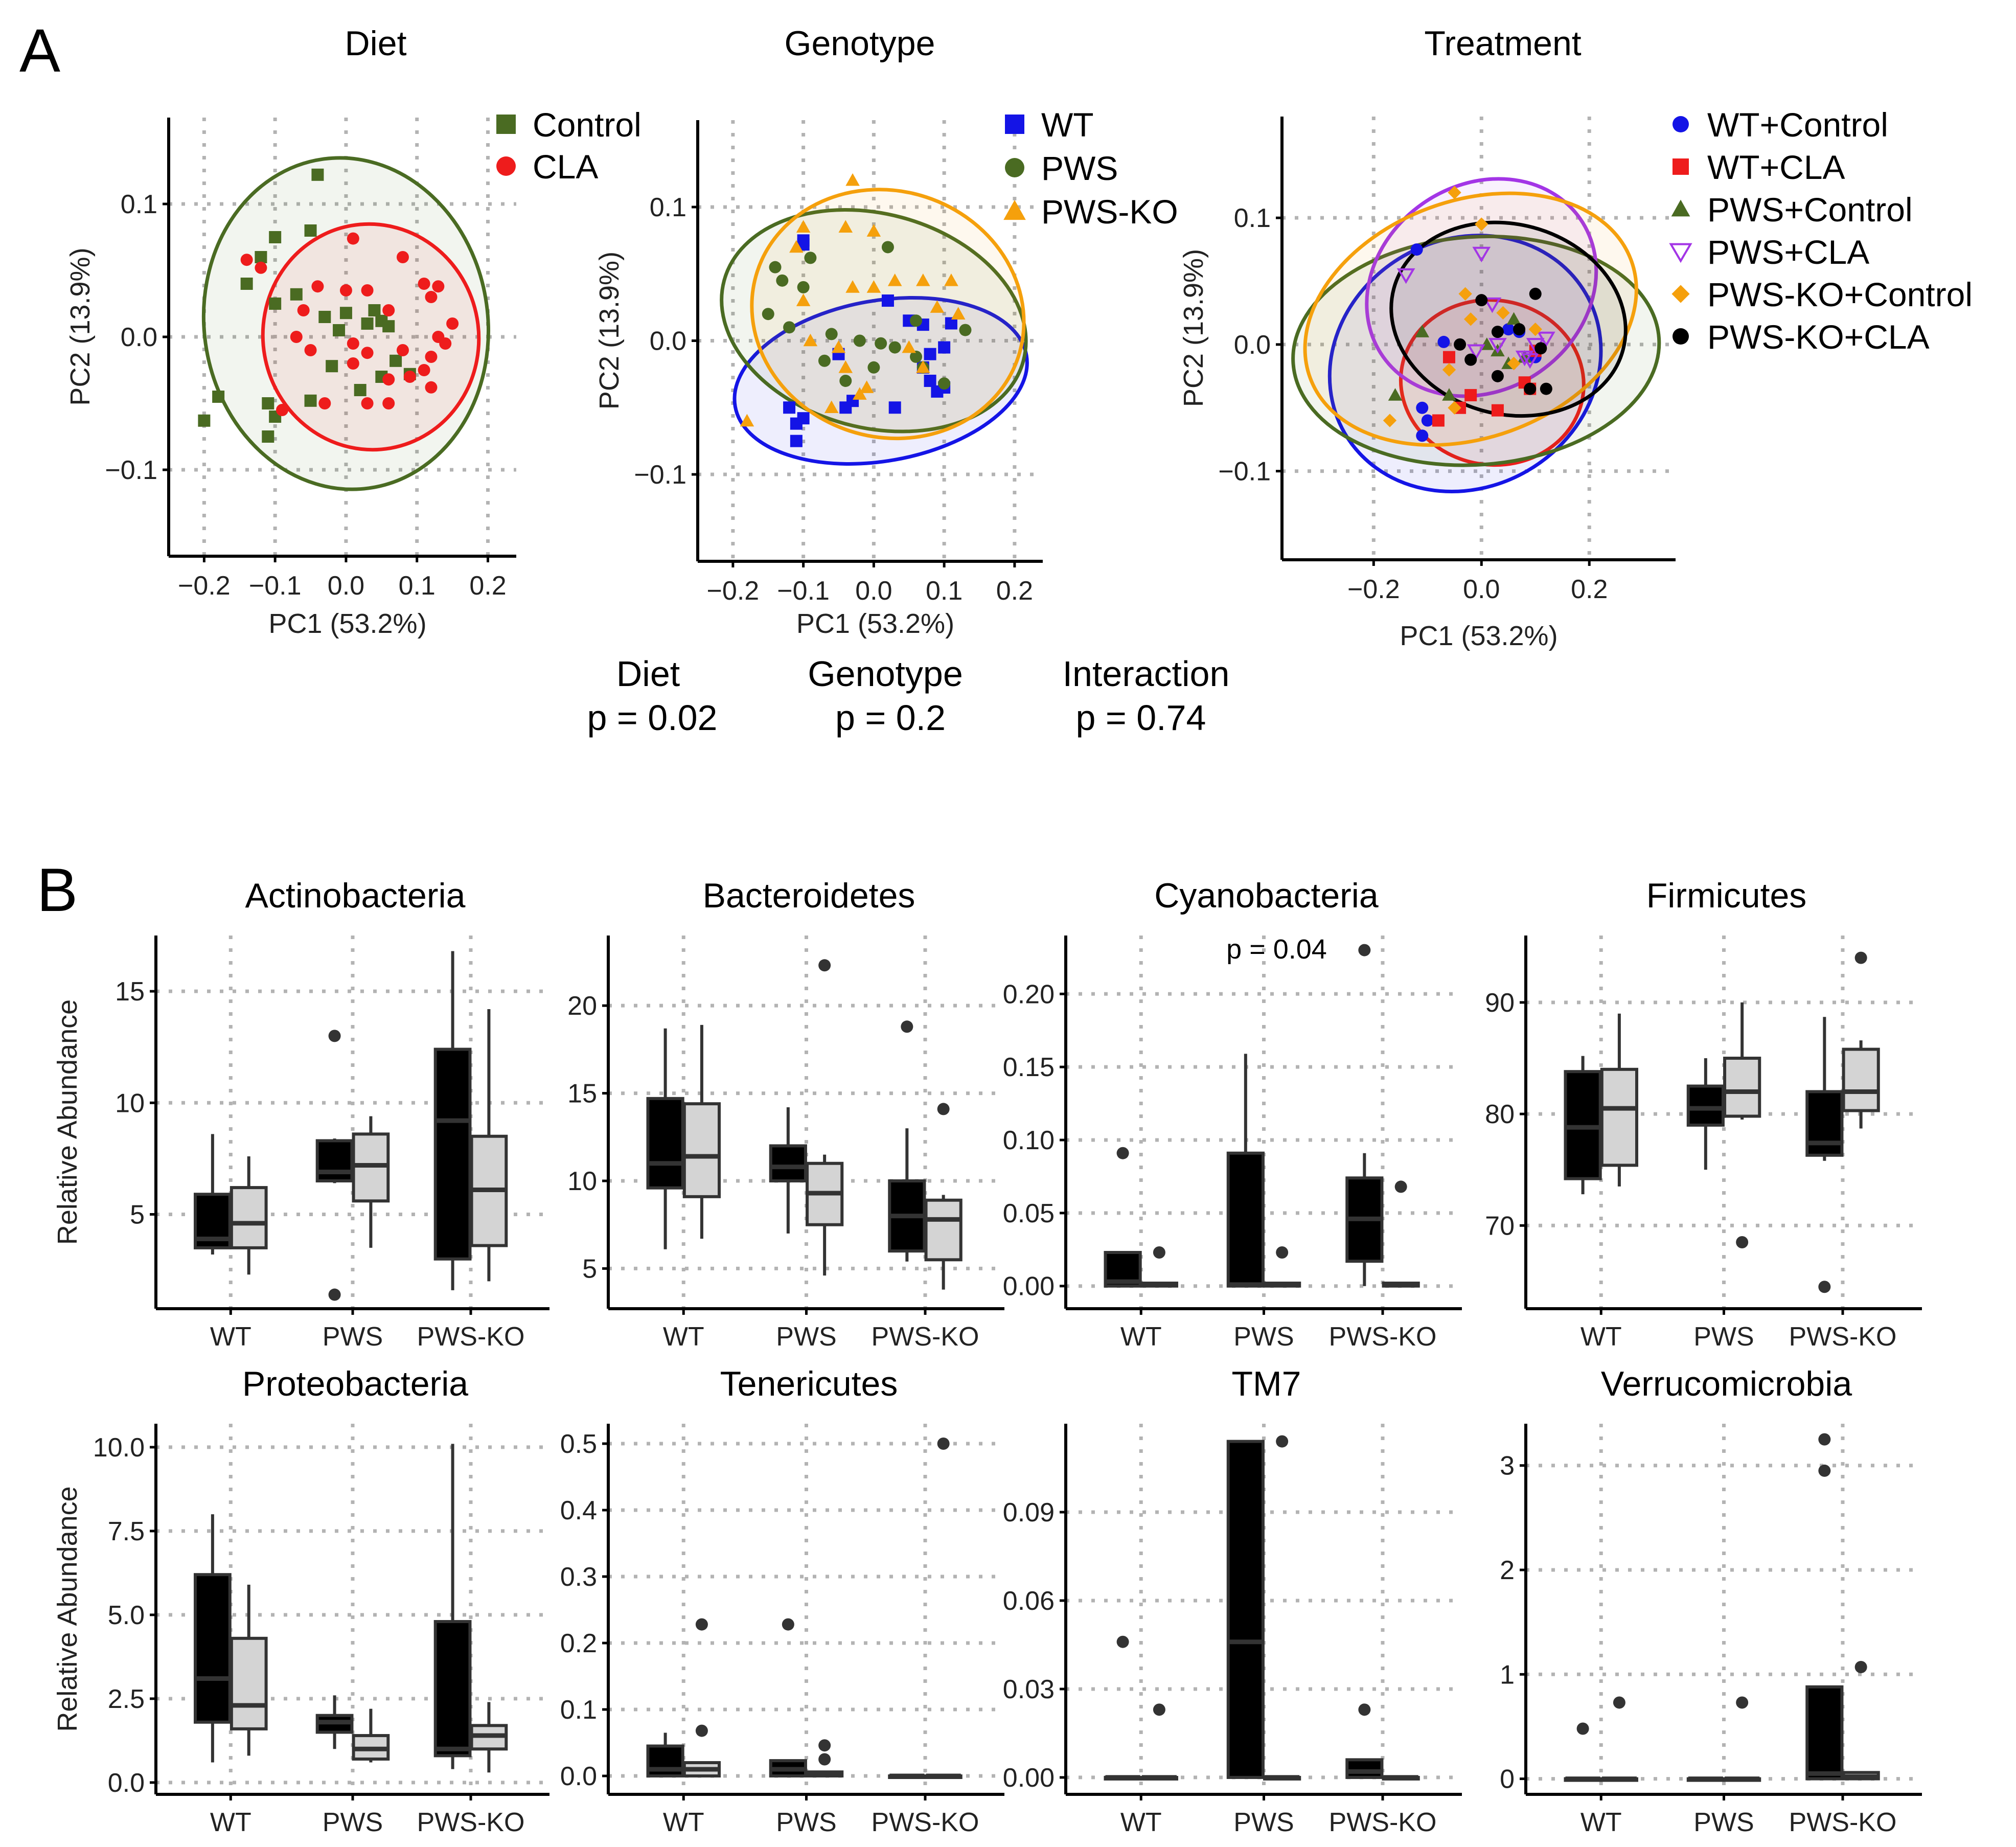 The height and width of the screenshot is (1847, 2016). What do you see at coordinates (565, 167) in the screenshot?
I see `legend-label: CLA` at bounding box center [565, 167].